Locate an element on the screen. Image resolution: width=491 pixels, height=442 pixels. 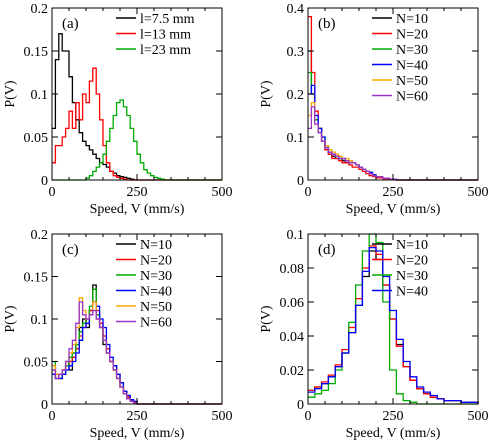
panel-label: (b) is located at coordinates (327, 24).